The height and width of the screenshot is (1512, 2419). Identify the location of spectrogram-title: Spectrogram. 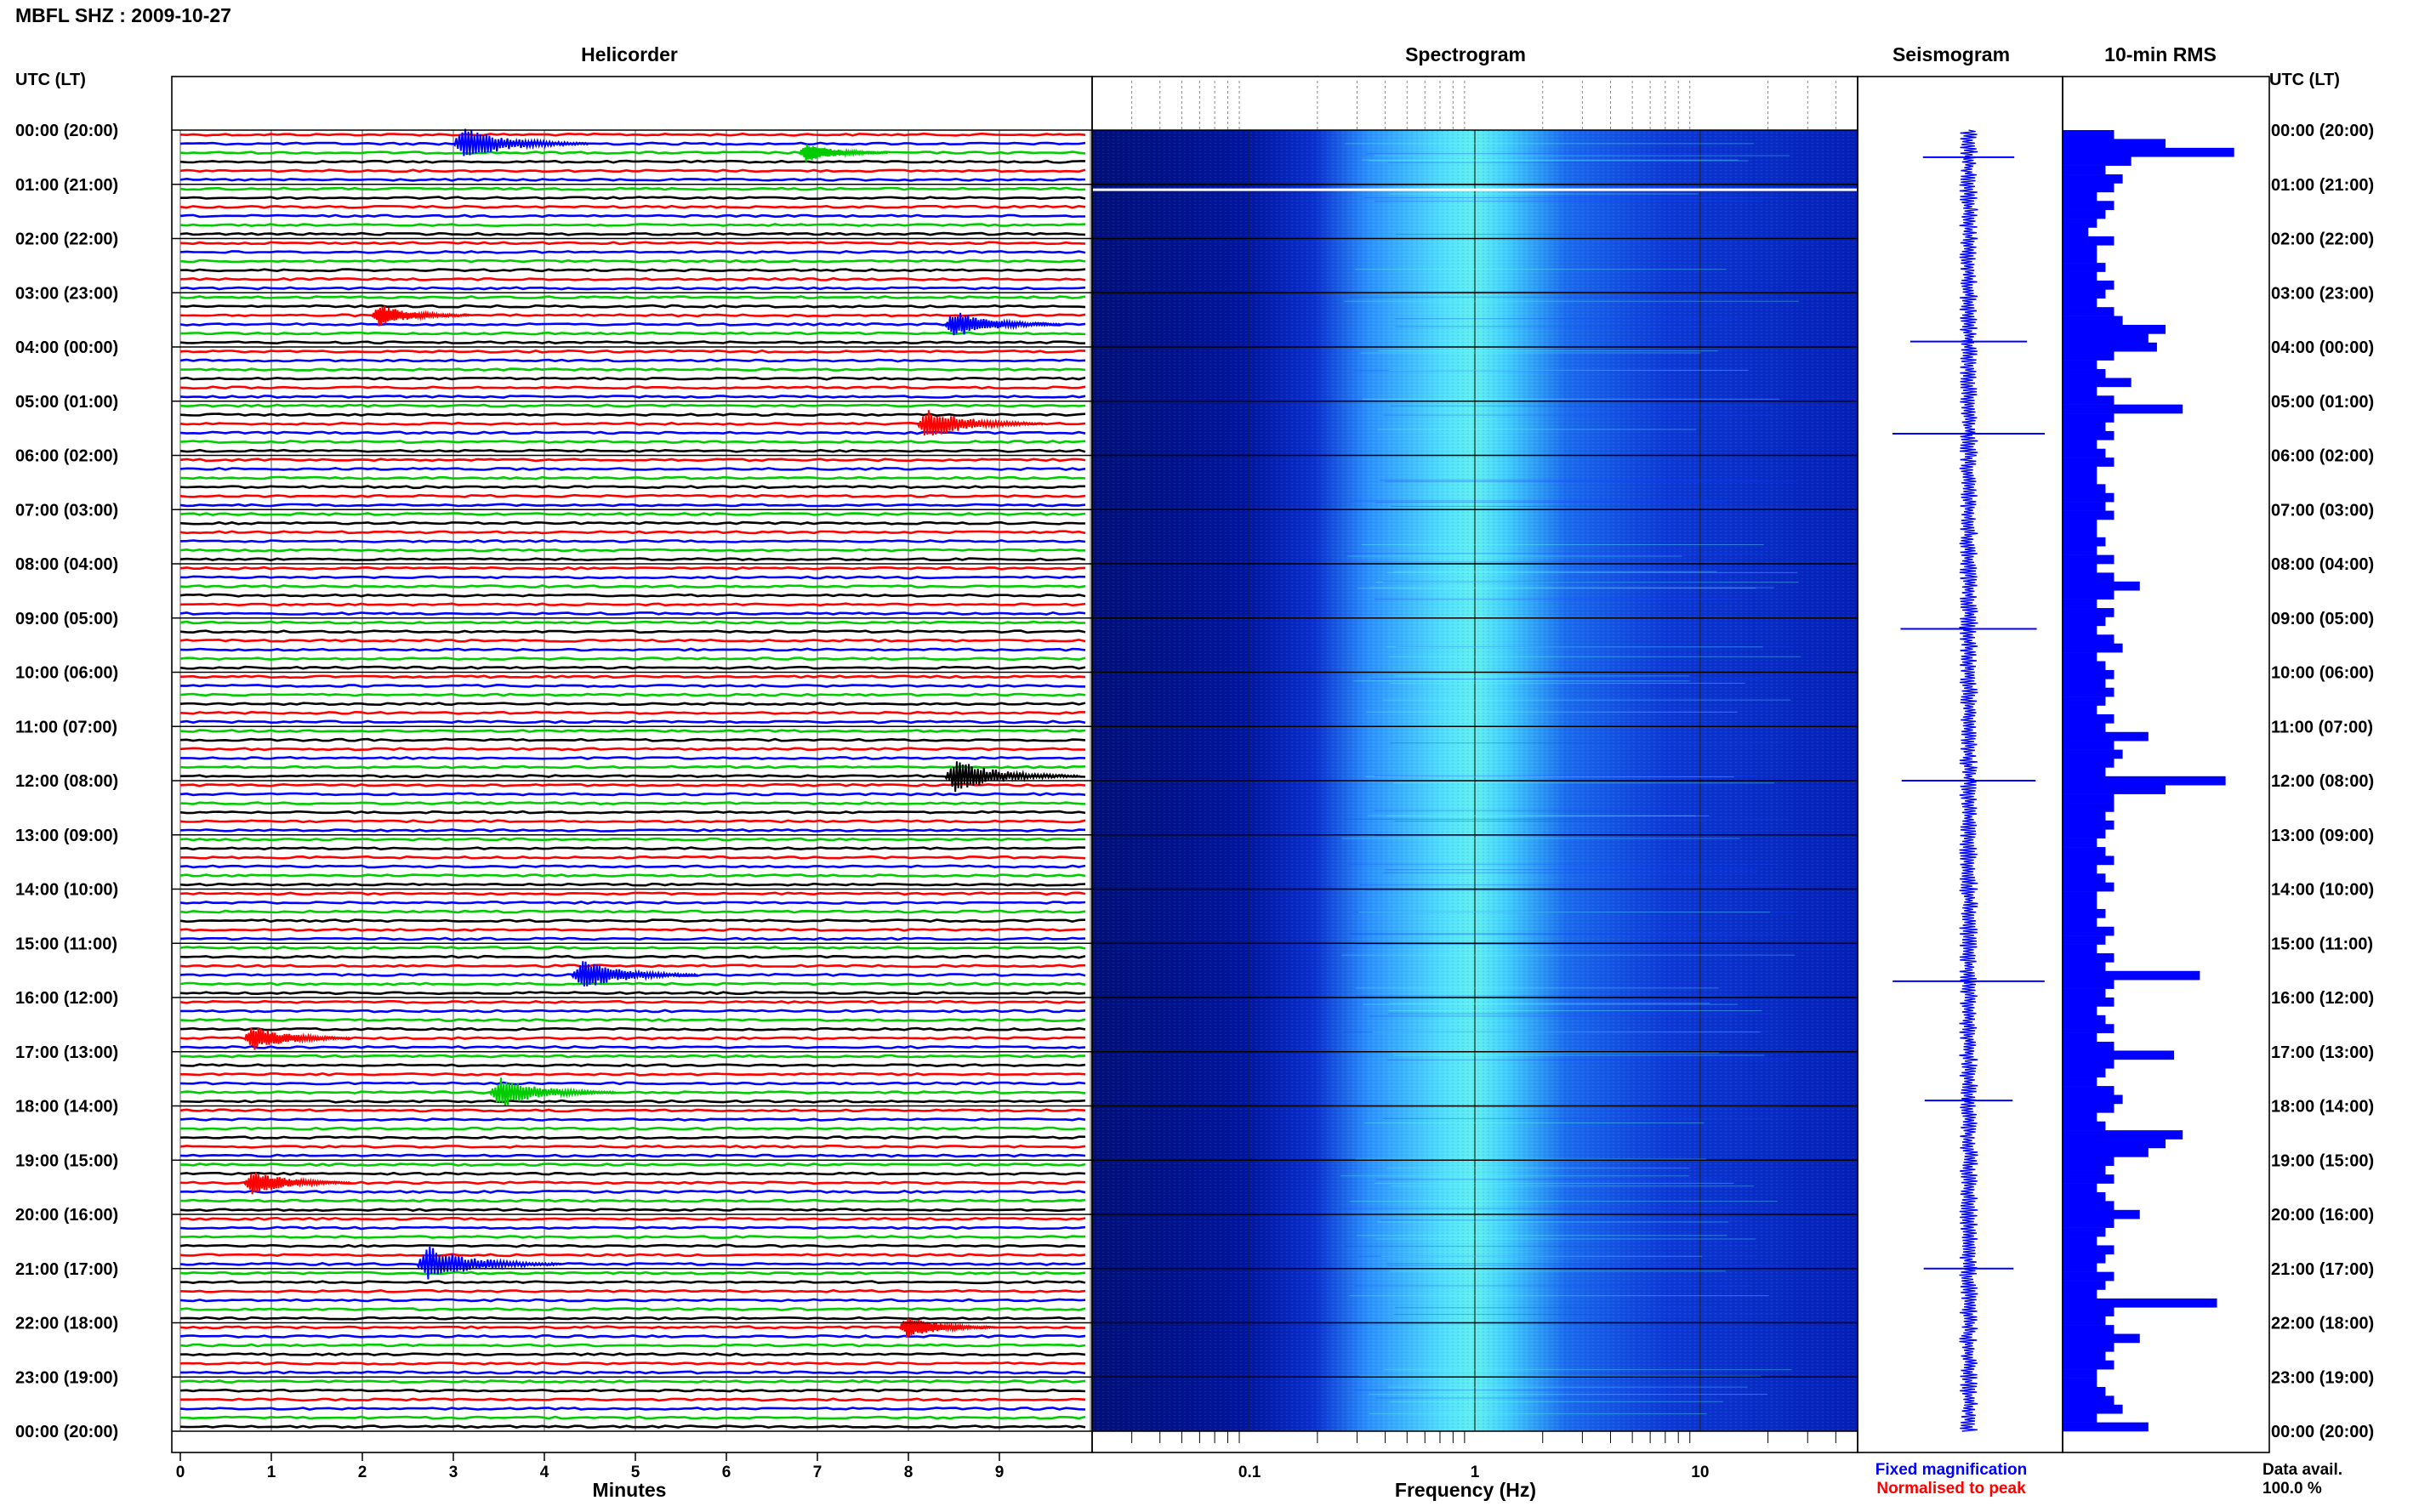
(1465, 54).